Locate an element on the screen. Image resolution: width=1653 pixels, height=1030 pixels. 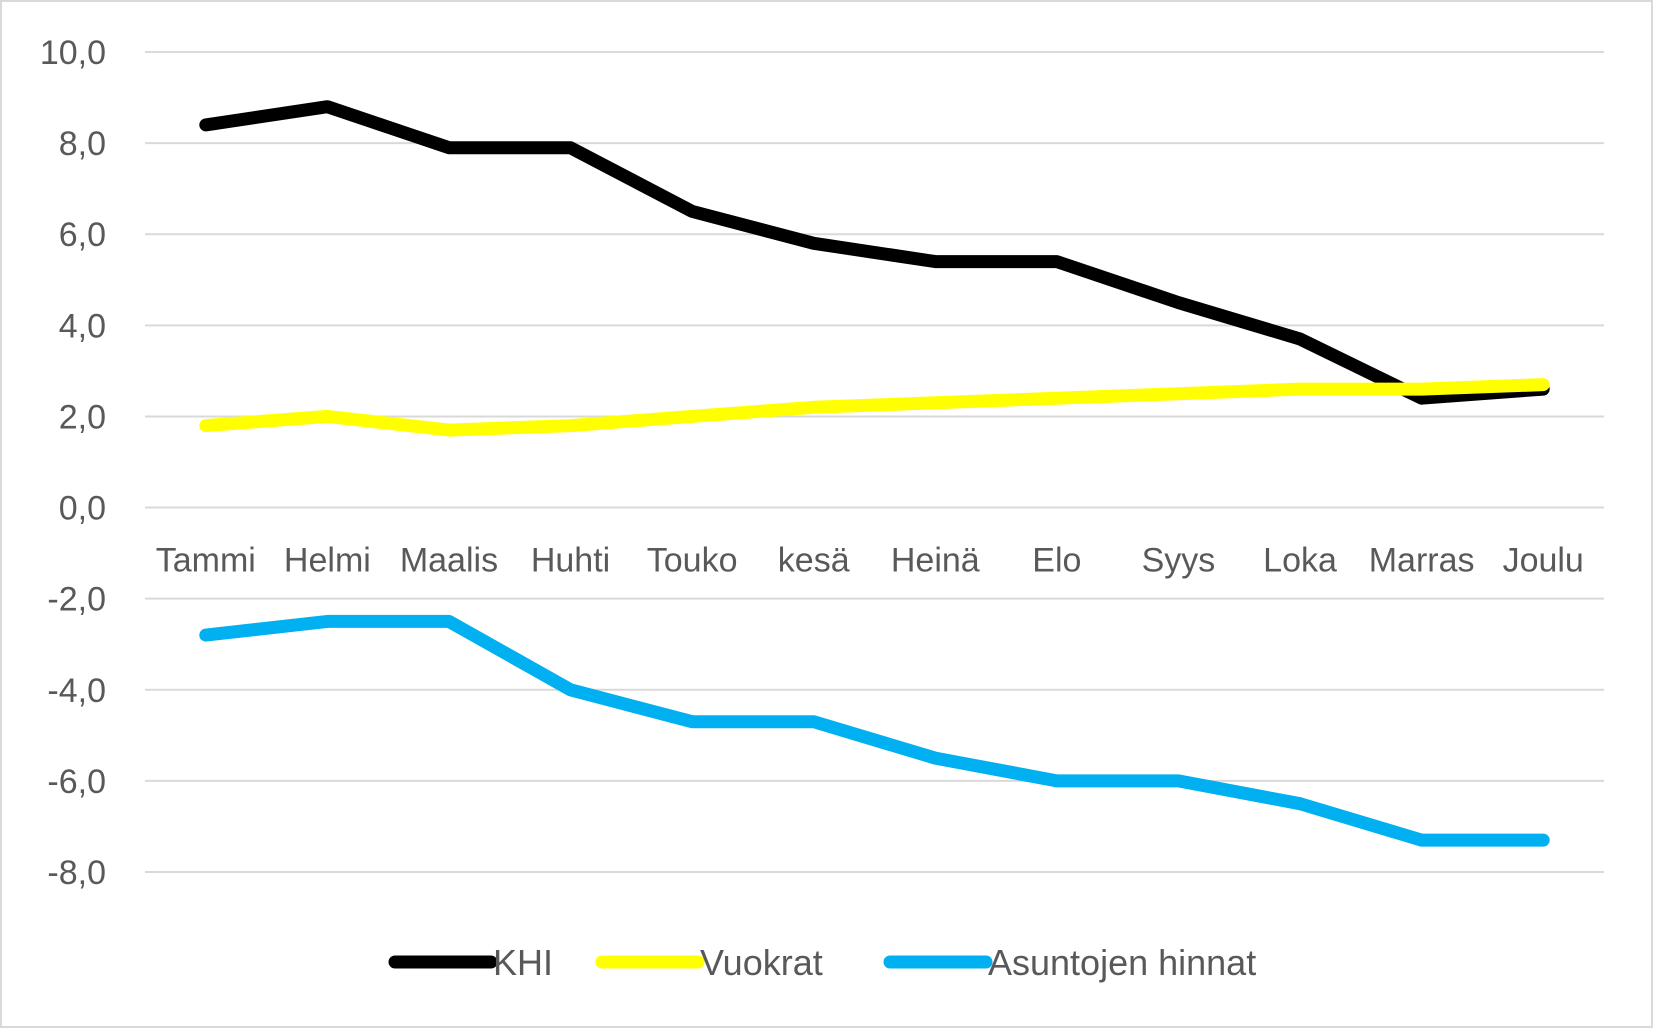
x-tick-label: kesä is located at coordinates (814, 561).